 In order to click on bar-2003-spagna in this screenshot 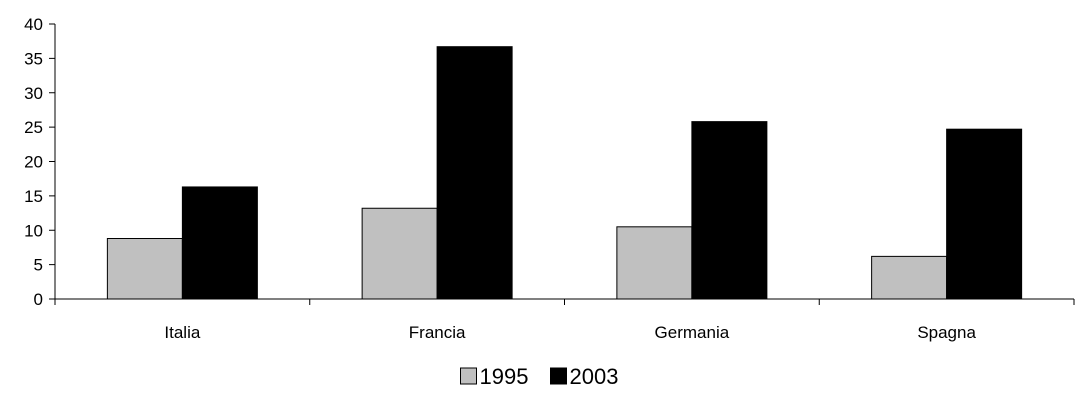, I will do `click(984, 214)`.